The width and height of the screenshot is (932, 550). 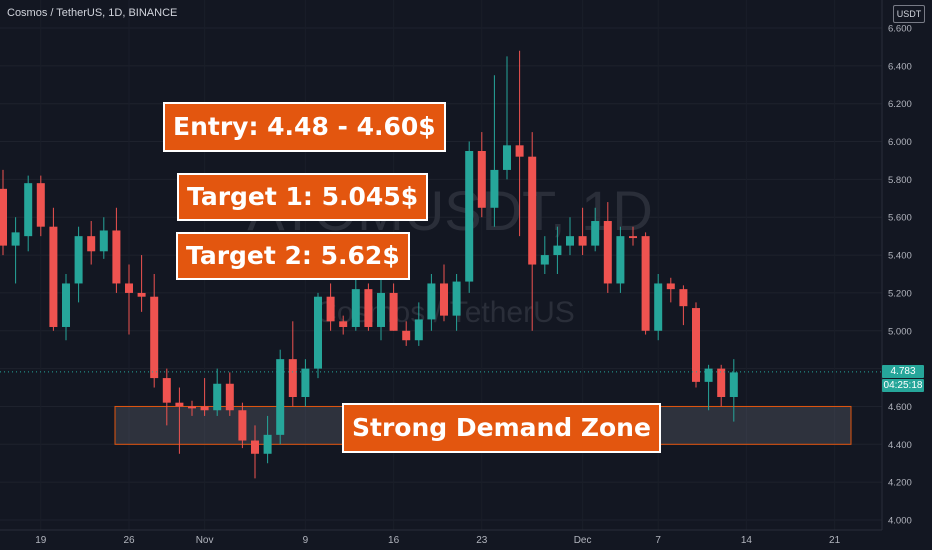 What do you see at coordinates (900, 293) in the screenshot?
I see `price-tick-label: 5.200` at bounding box center [900, 293].